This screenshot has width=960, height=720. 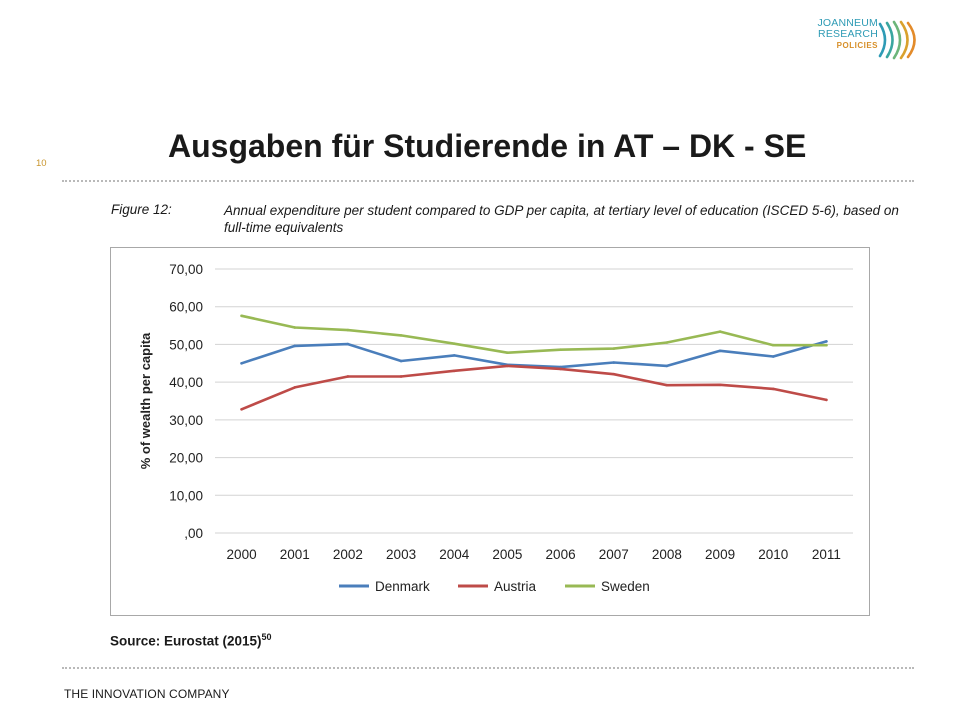 What do you see at coordinates (534, 354) in the screenshot?
I see `series-line-denmark` at bounding box center [534, 354].